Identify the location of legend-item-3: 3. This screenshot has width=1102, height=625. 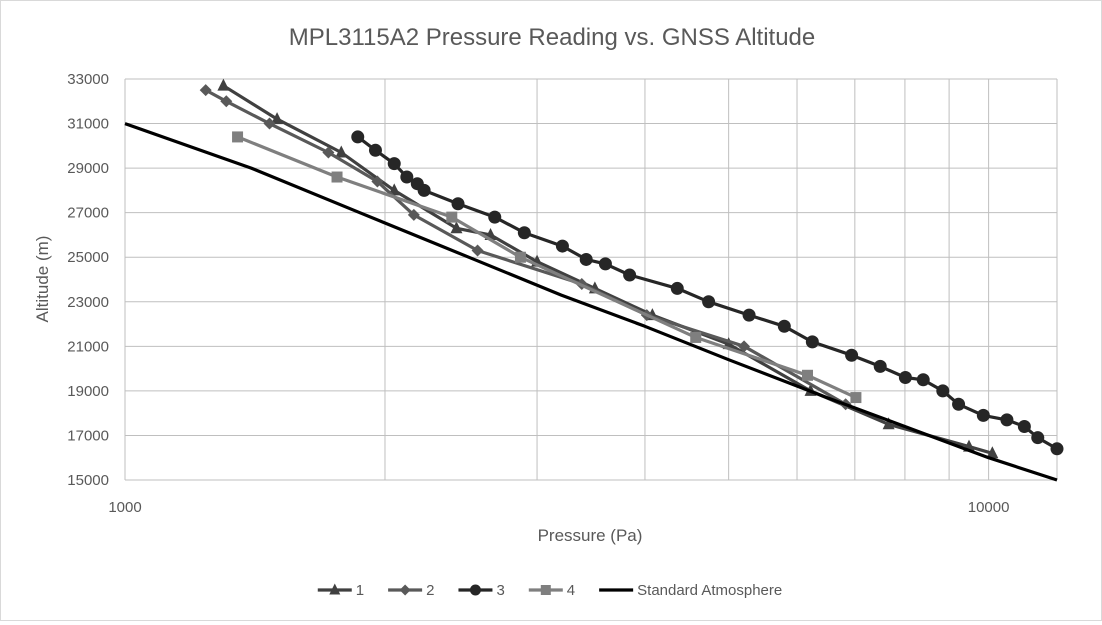
(481, 590).